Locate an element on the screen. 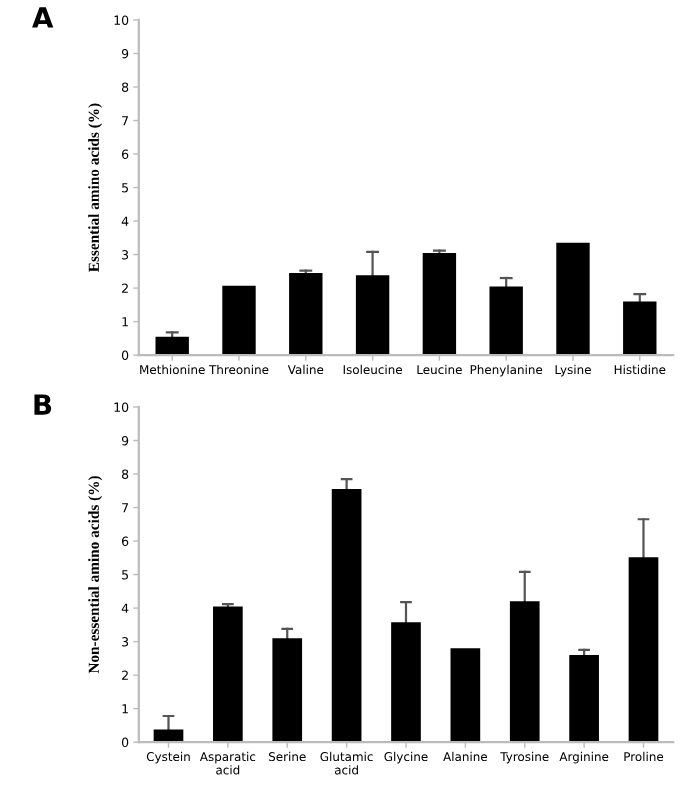  chart-title: A is located at coordinates (43, 17).